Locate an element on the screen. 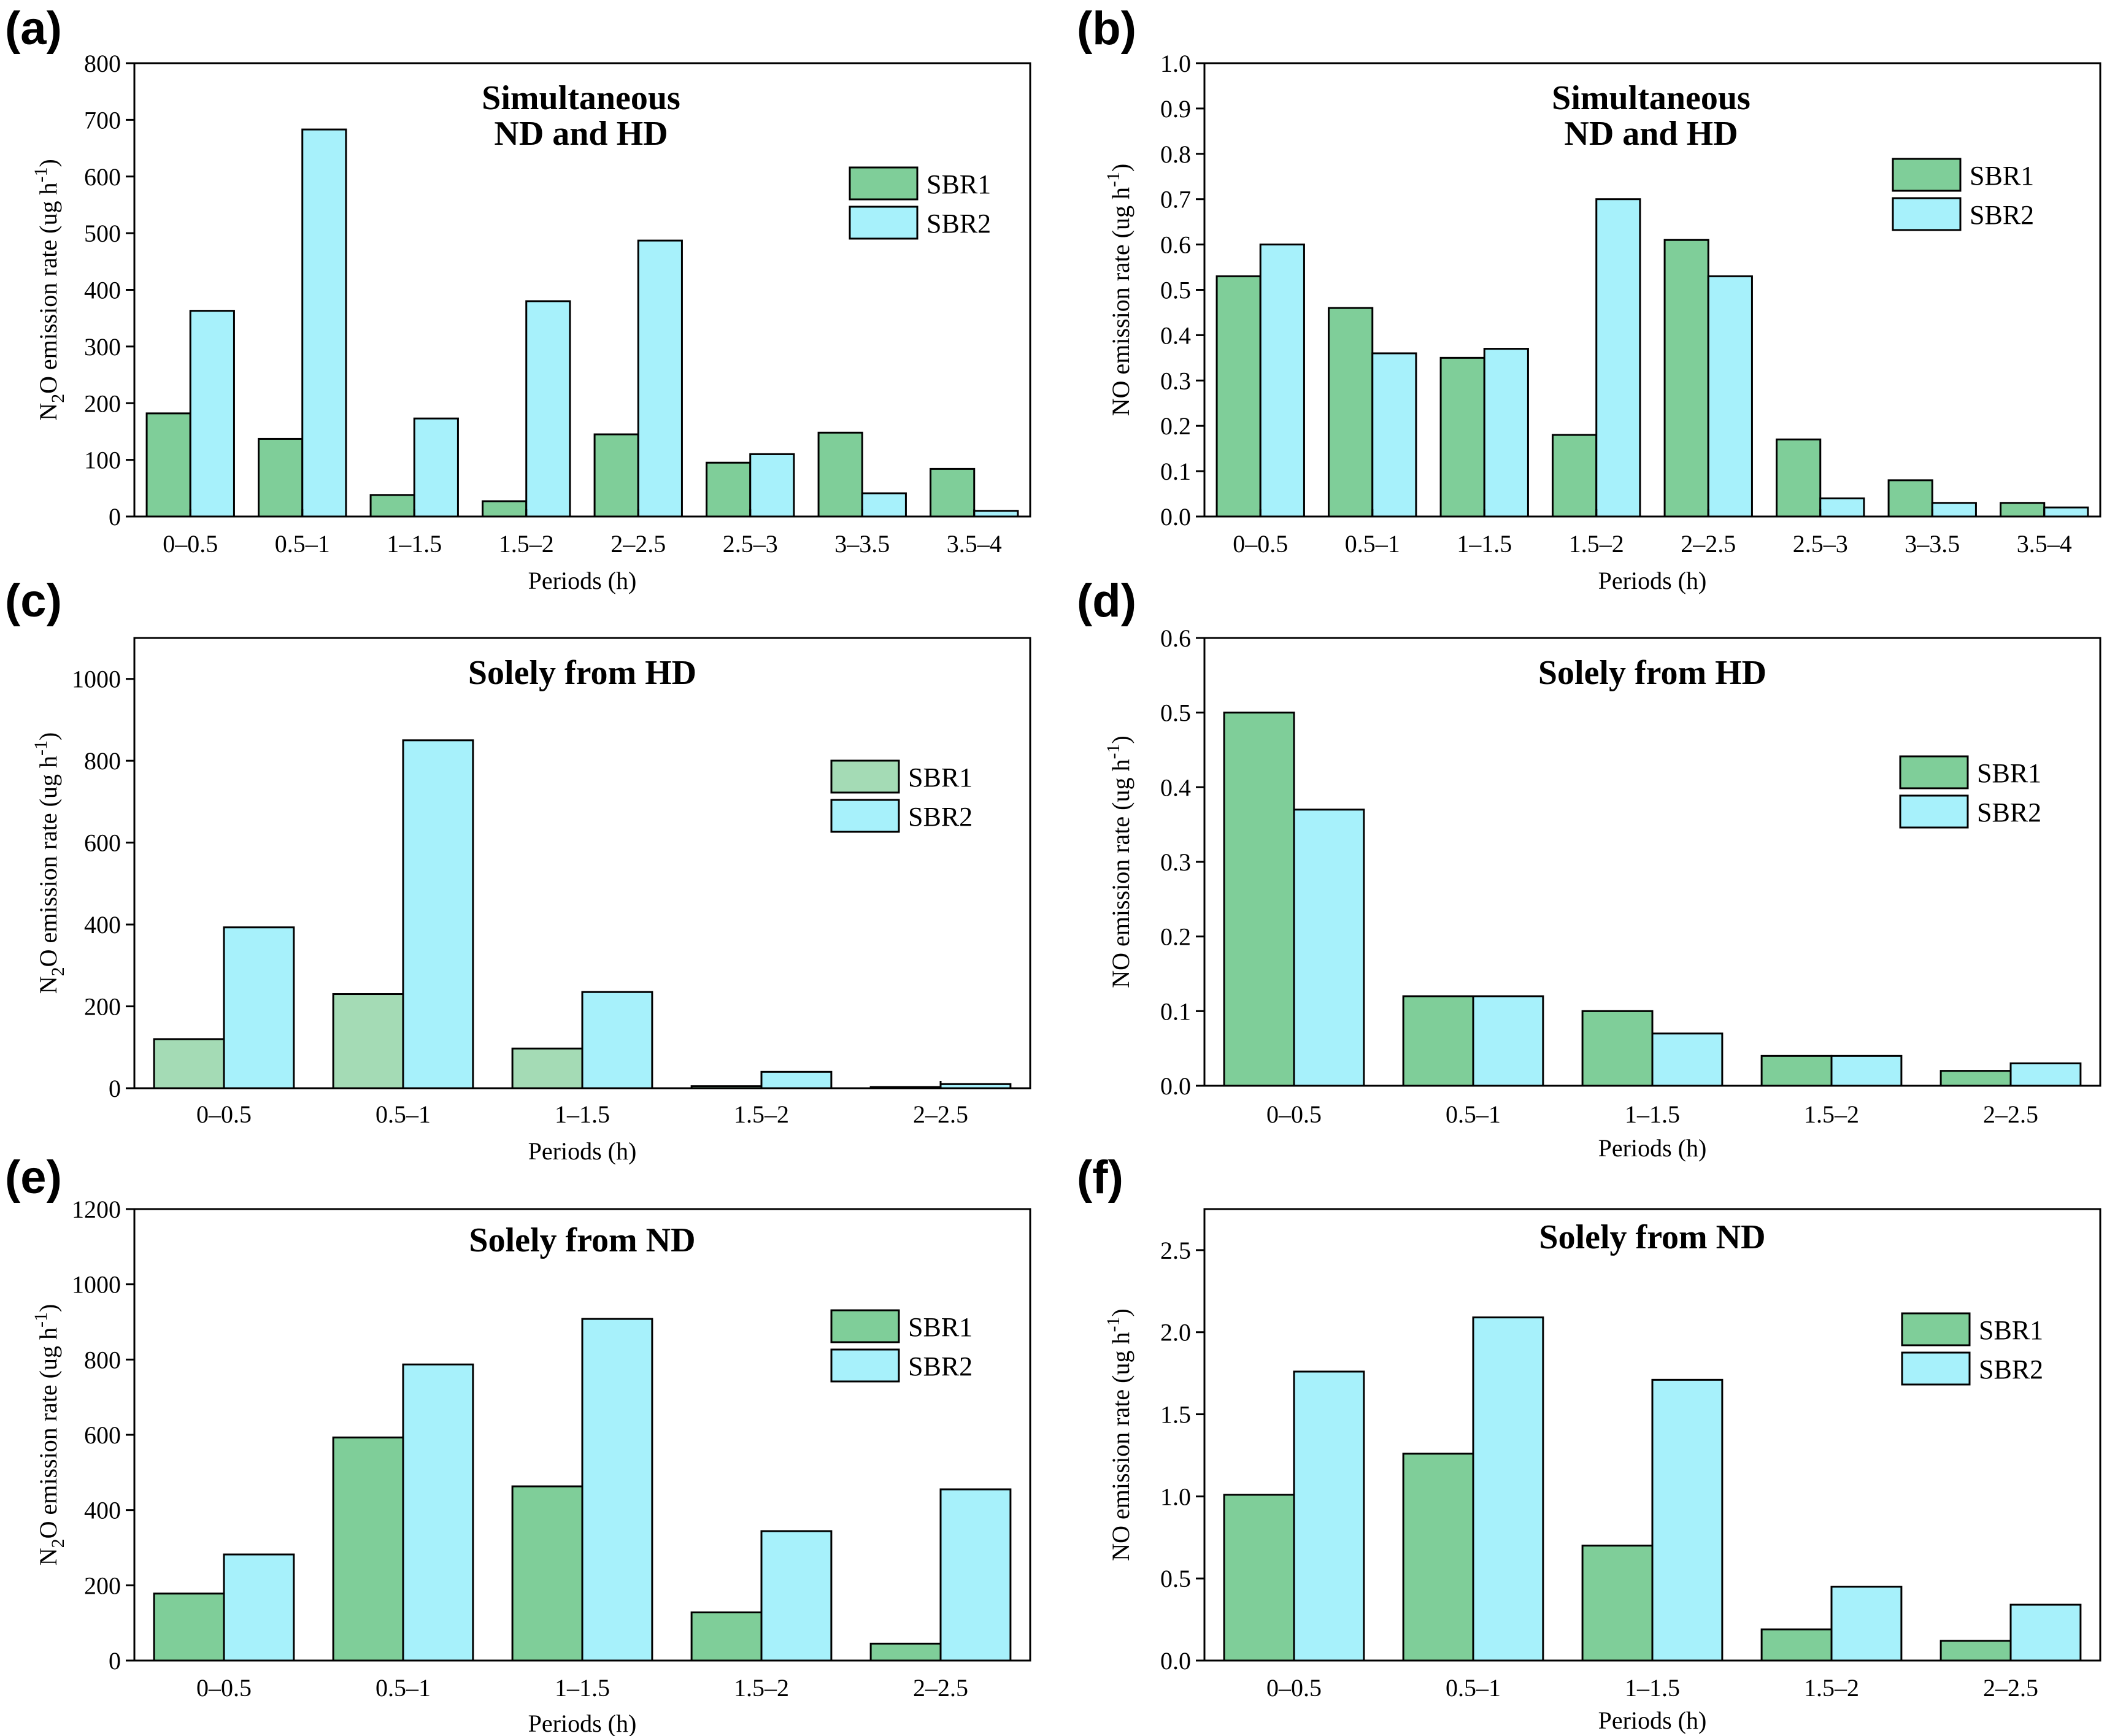  y-tick-label: 0.0 is located at coordinates (1175, 1661).